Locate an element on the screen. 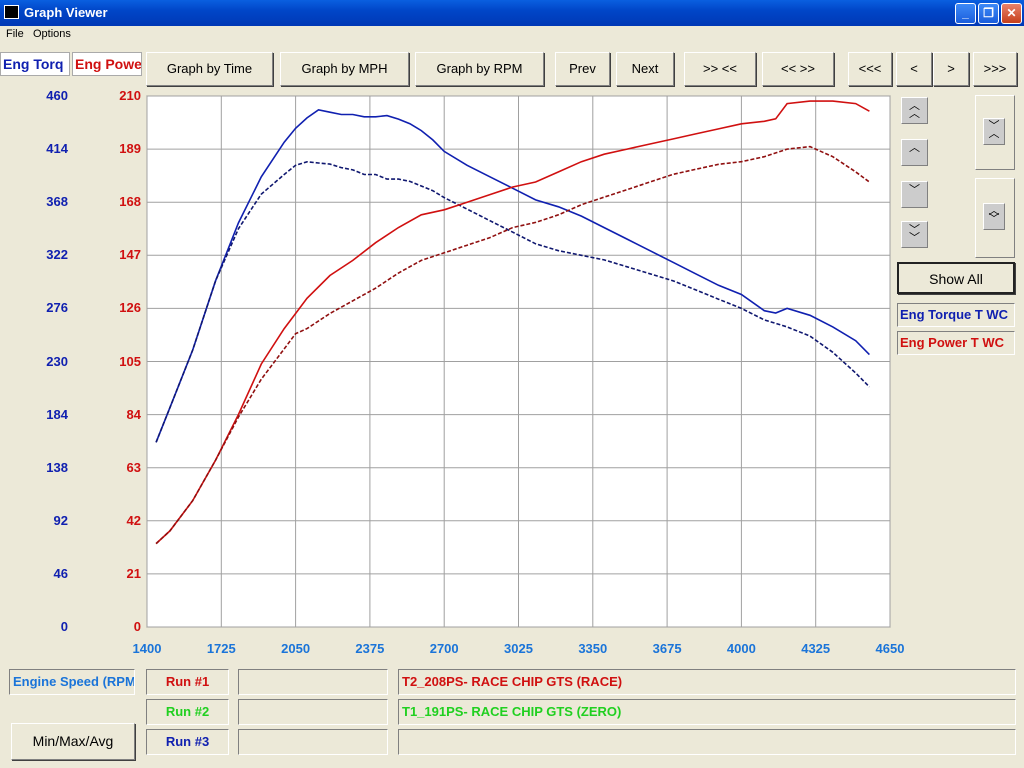  scroll-right-button: > is located at coordinates (951, 69).